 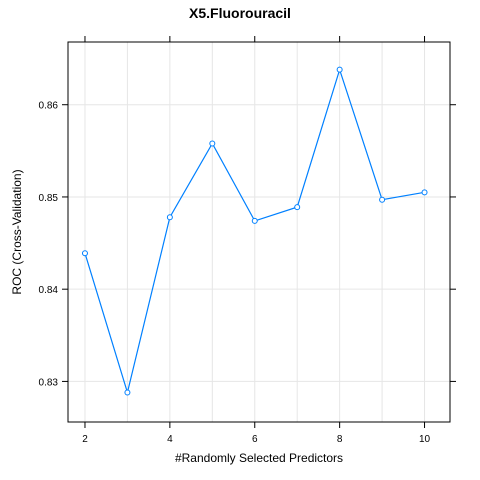 What do you see at coordinates (49, 198) in the screenshot?
I see `y-tick-label: 0.85` at bounding box center [49, 198].